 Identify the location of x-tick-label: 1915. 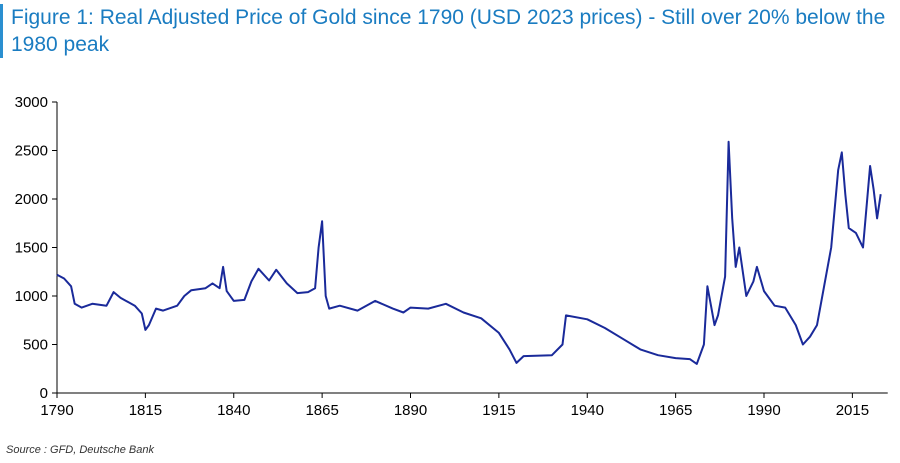
(498, 410).